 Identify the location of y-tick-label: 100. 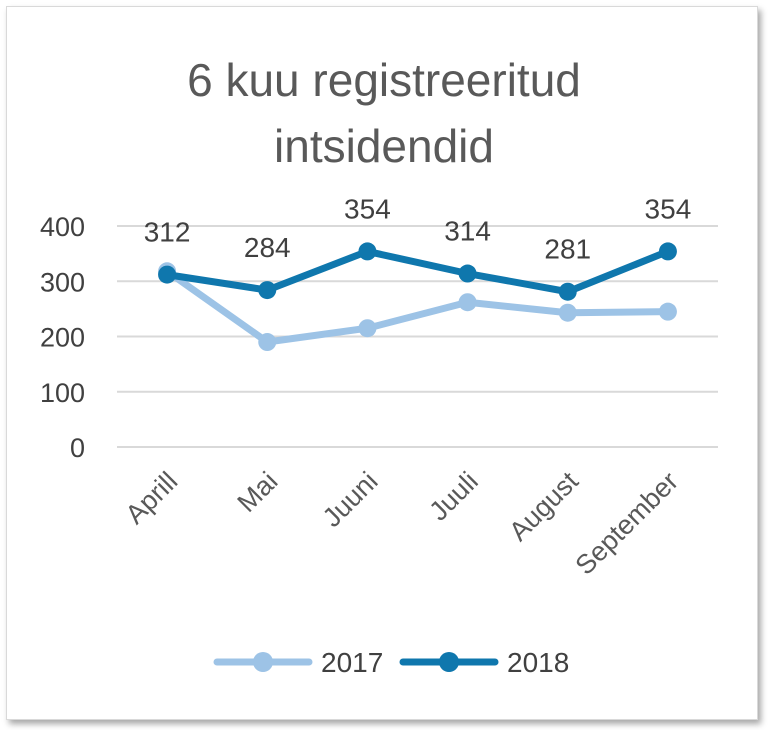
(62, 393).